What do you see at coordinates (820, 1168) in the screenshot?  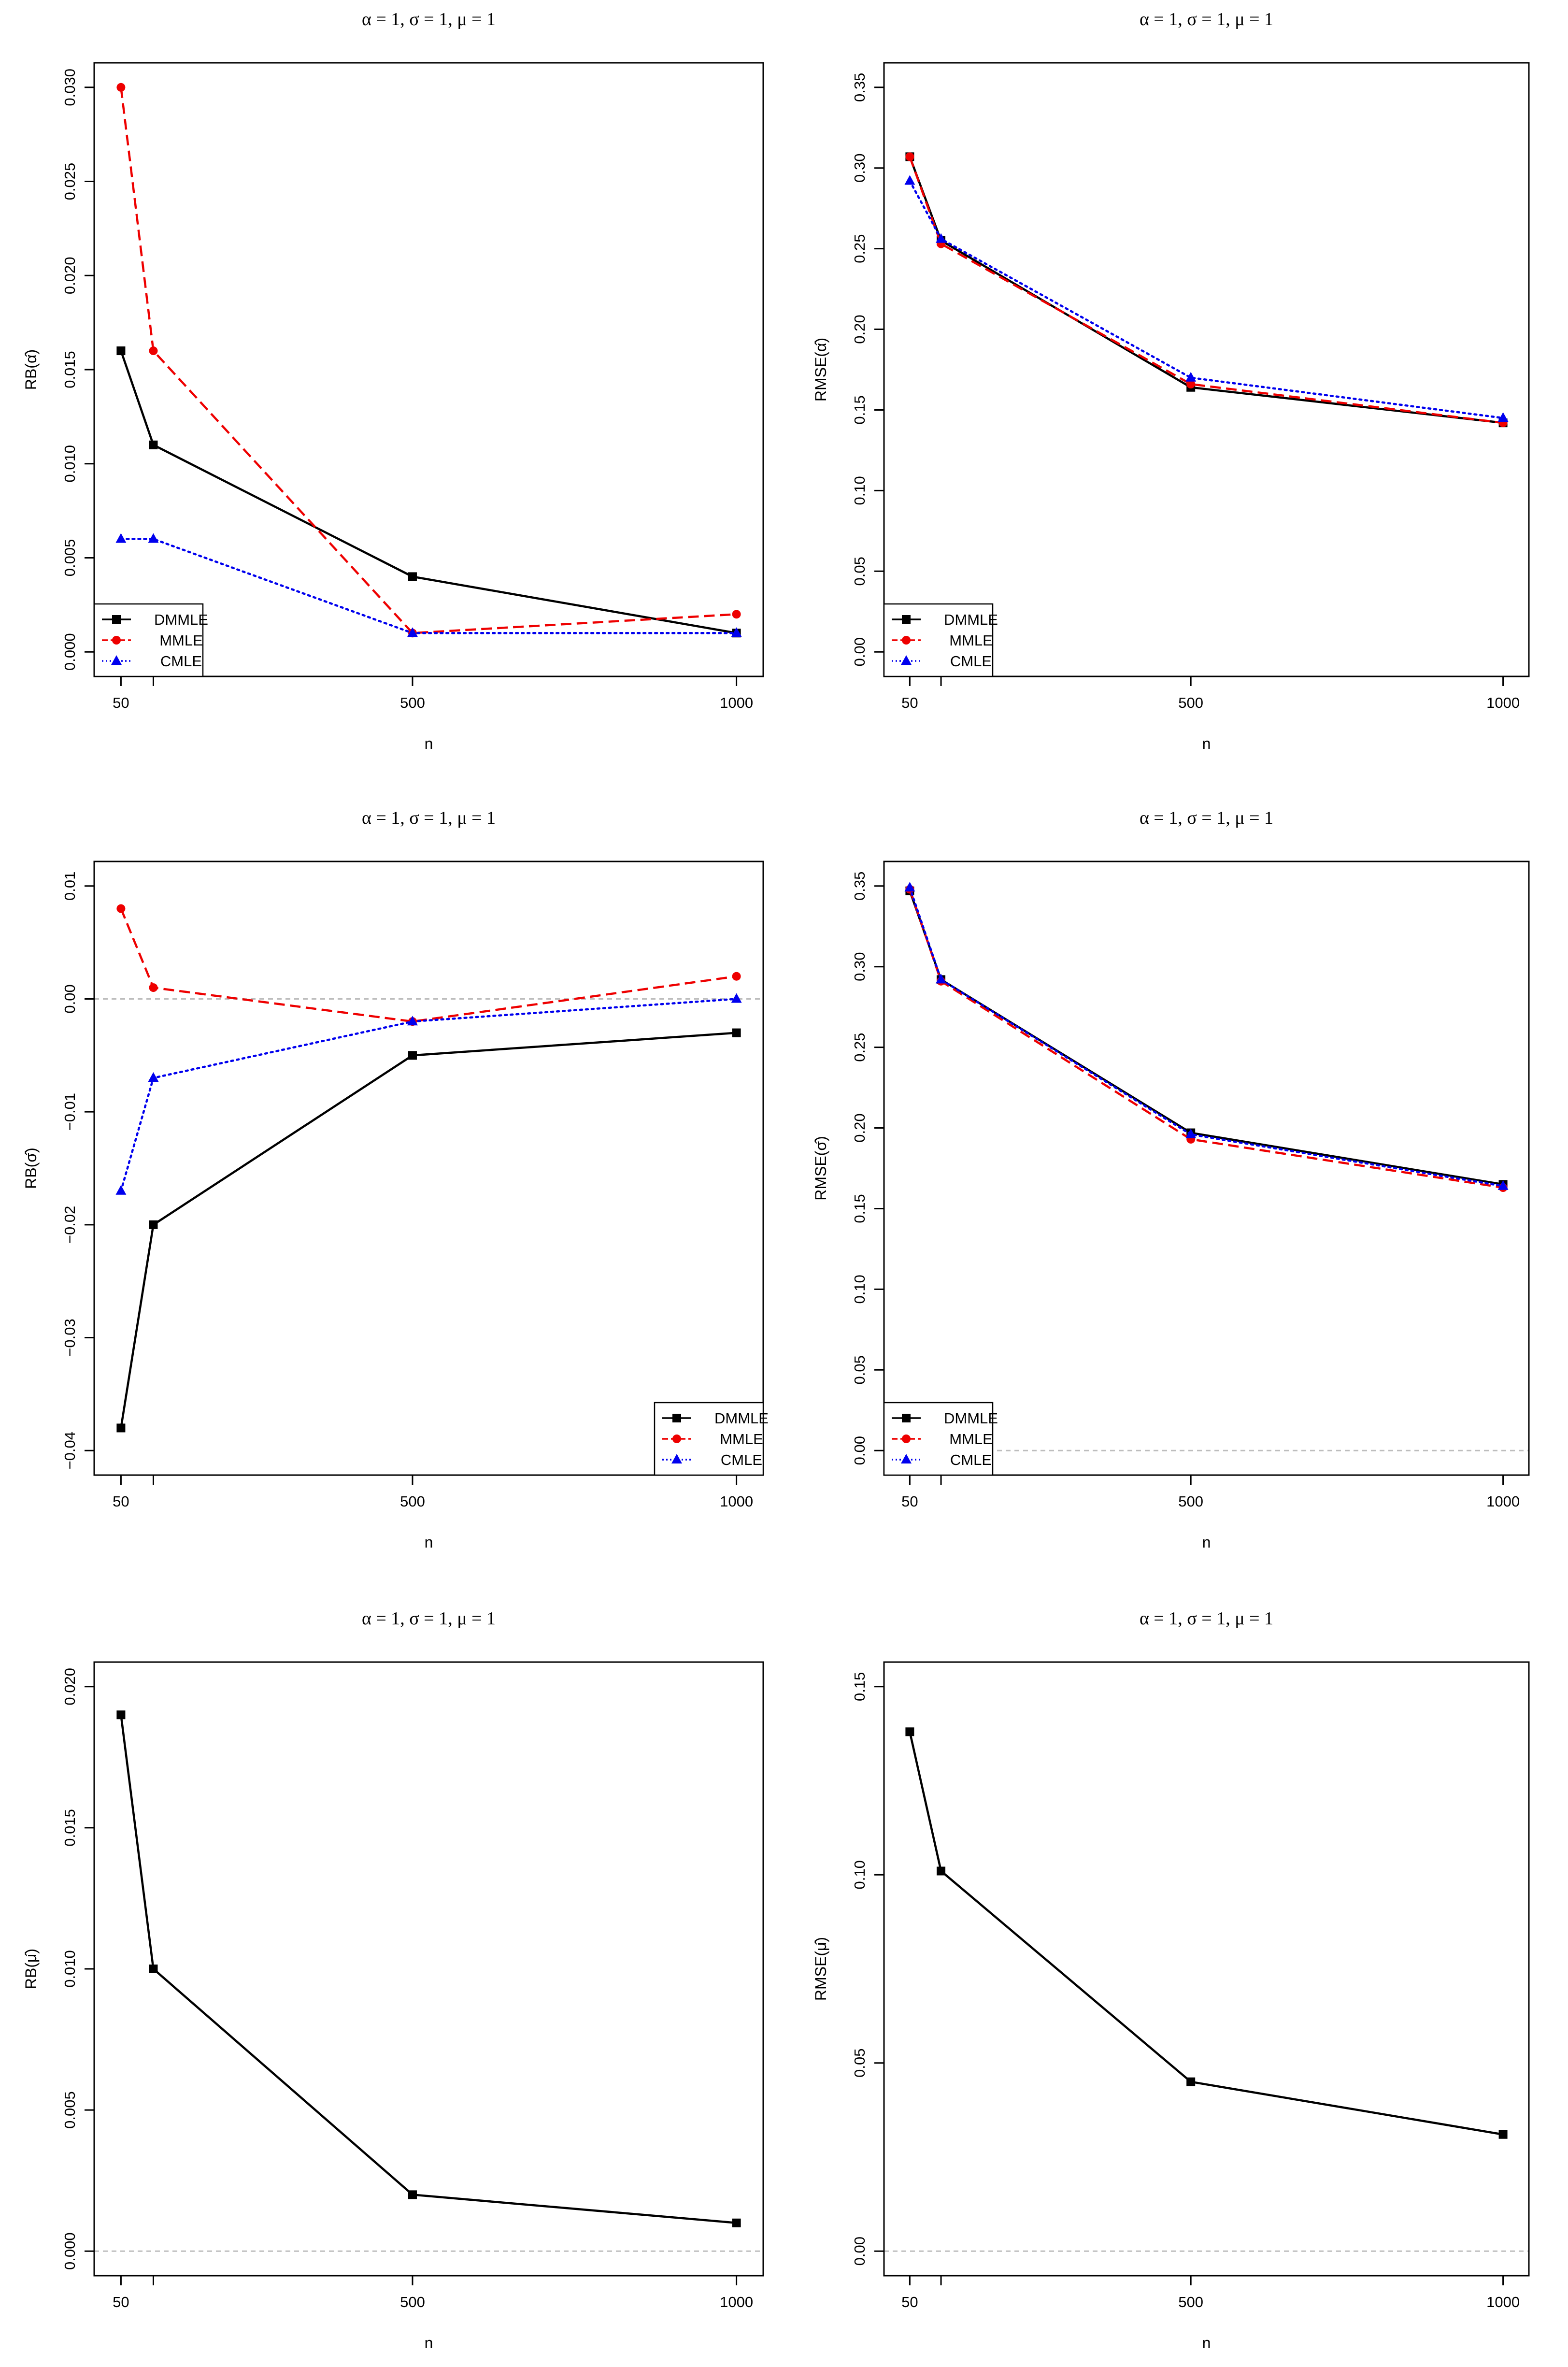 I see `y-axis-label: RMSE(σ̂)` at bounding box center [820, 1168].